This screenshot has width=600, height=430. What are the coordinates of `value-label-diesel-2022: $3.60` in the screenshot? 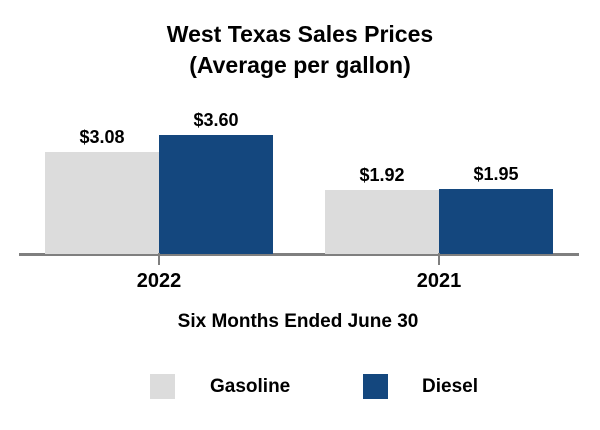 It's located at (216, 120).